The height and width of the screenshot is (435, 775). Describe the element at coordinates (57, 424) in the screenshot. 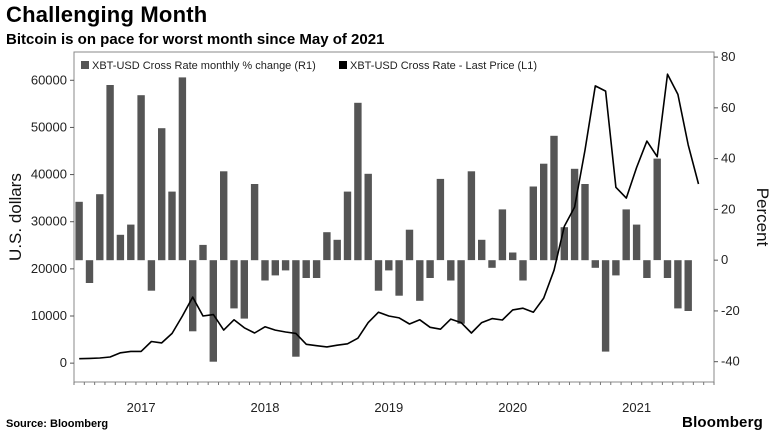

I see `source-note: Source: Bloomberg` at that location.